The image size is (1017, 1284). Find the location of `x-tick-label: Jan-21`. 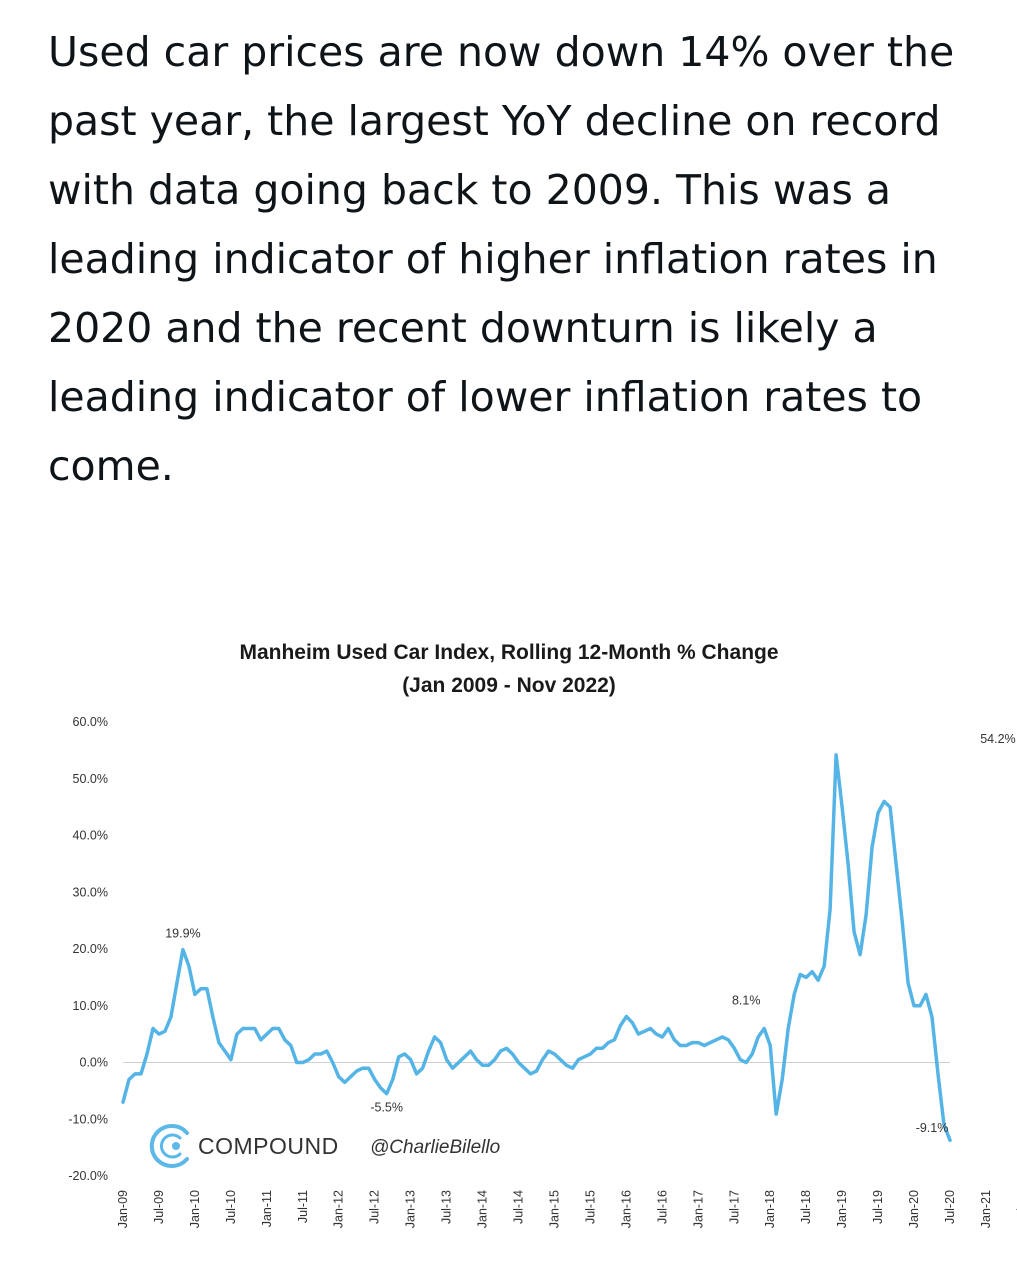

x-tick-label: Jan-21 is located at coordinates (986, 1209).